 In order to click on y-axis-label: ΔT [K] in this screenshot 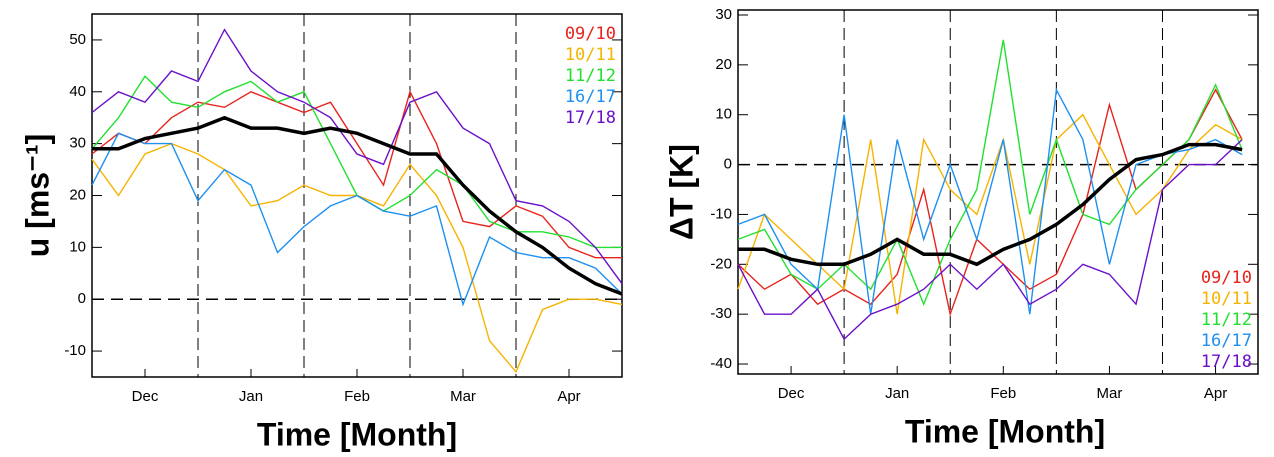, I will do `click(681, 192)`.